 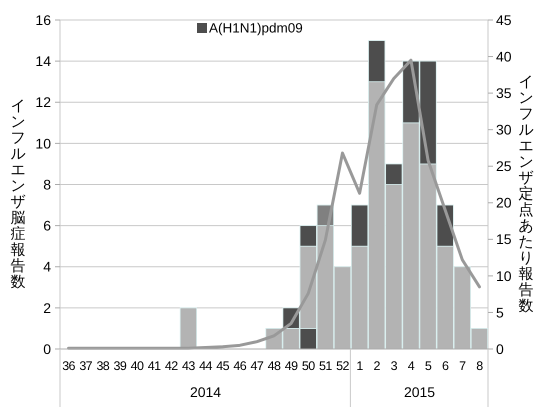 I want to click on y-tick-label: 6, so click(x=47, y=226).